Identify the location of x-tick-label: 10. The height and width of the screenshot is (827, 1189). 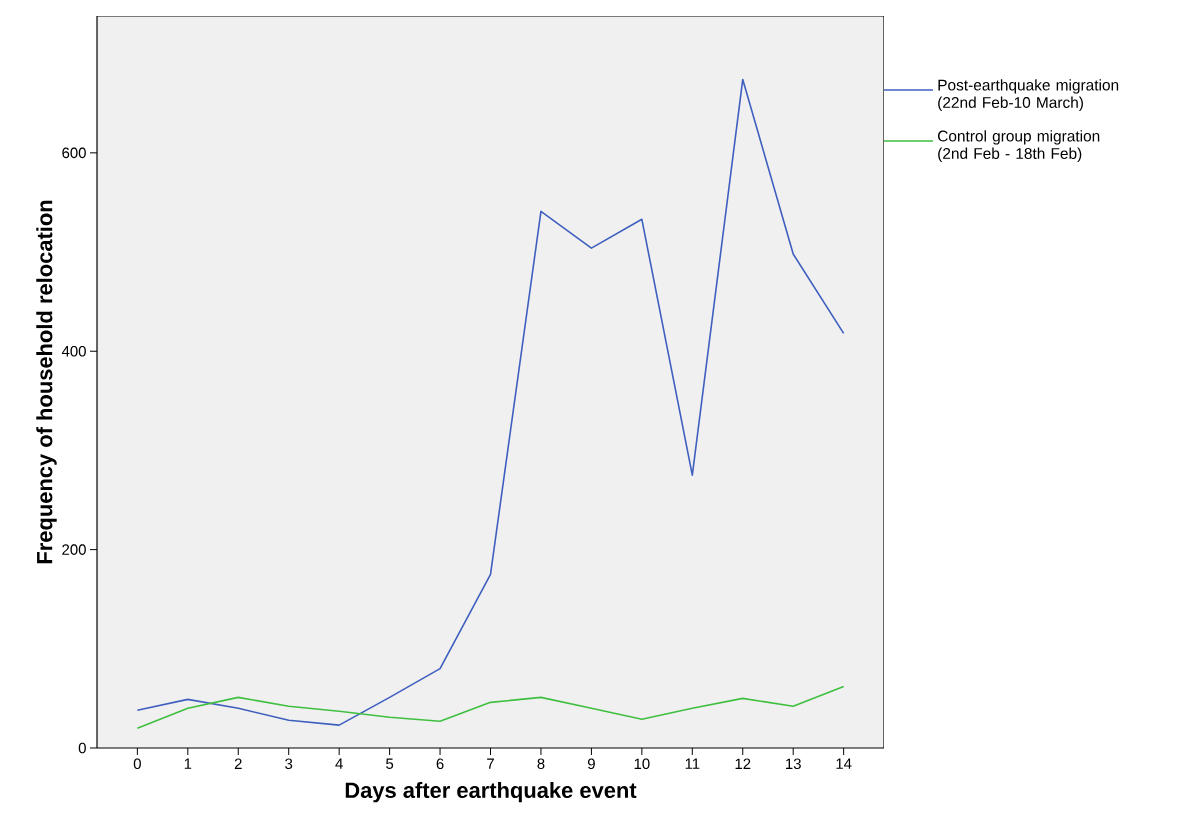
(642, 764).